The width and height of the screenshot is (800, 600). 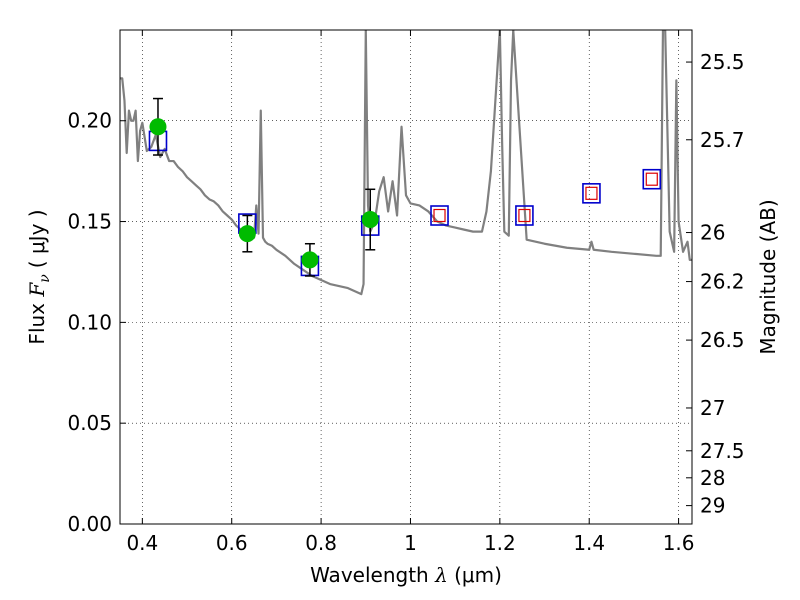 I want to click on y2-tick-label: 26, so click(x=712, y=233).